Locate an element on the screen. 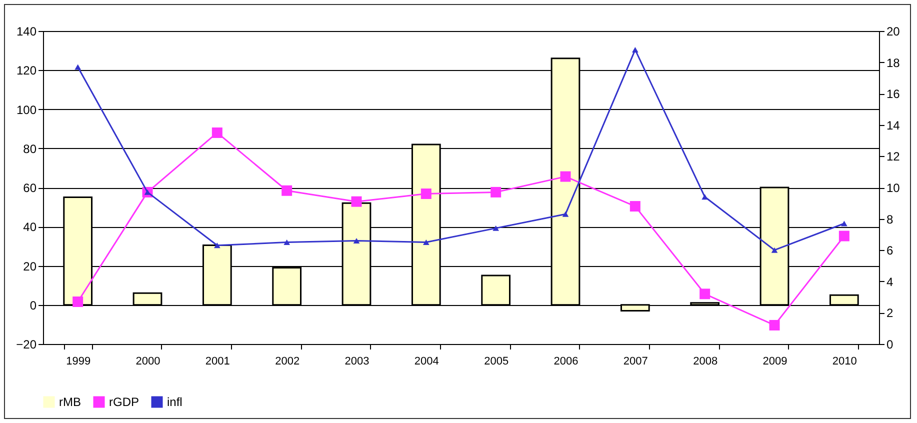 The height and width of the screenshot is (423, 917). y2-tick-label: 18 is located at coordinates (893, 63).